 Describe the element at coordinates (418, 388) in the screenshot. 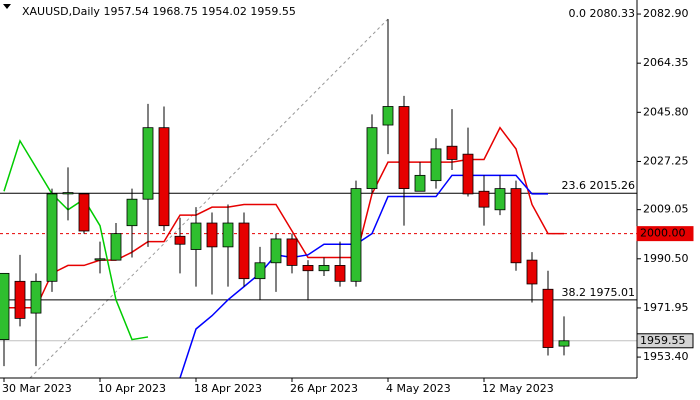

I see `x-tick-label: 4 May 2023` at that location.